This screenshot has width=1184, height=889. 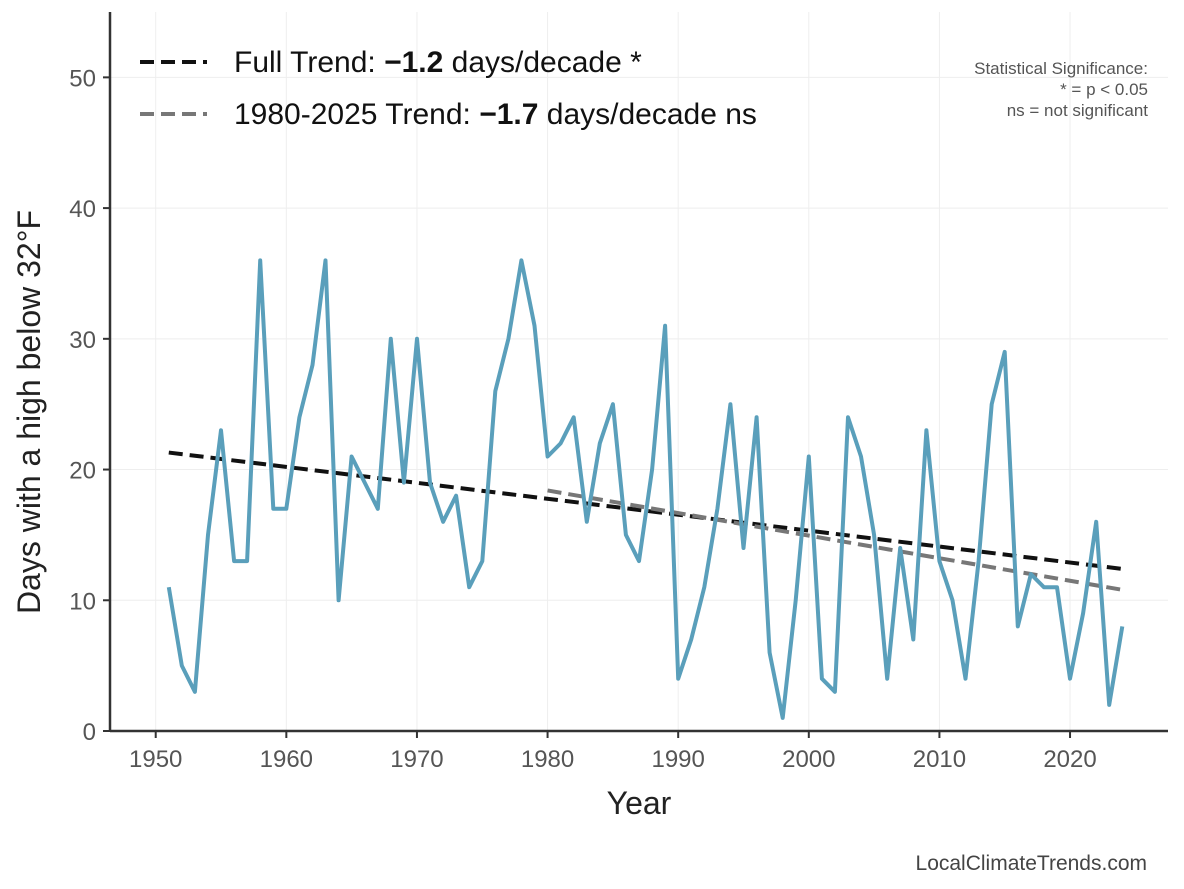 What do you see at coordinates (89, 732) in the screenshot?
I see `y-tick-label: 0` at bounding box center [89, 732].